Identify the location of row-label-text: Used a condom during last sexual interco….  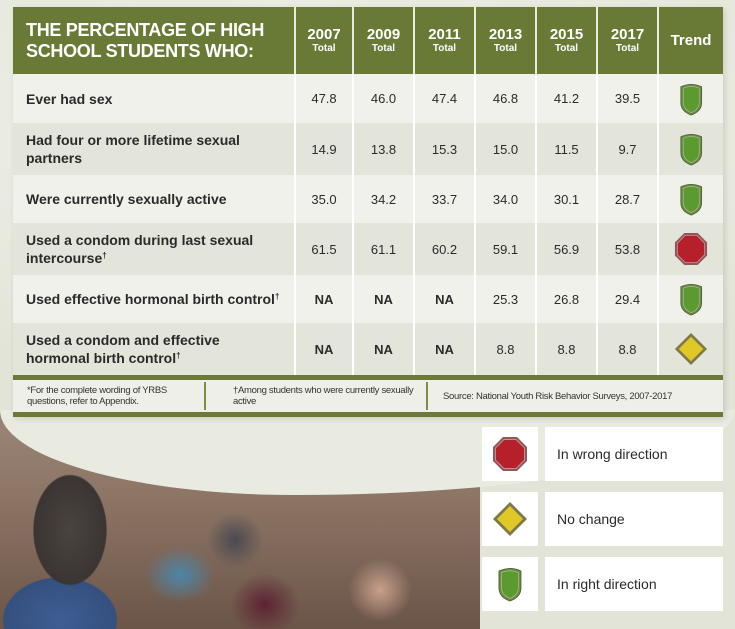
(140, 249).